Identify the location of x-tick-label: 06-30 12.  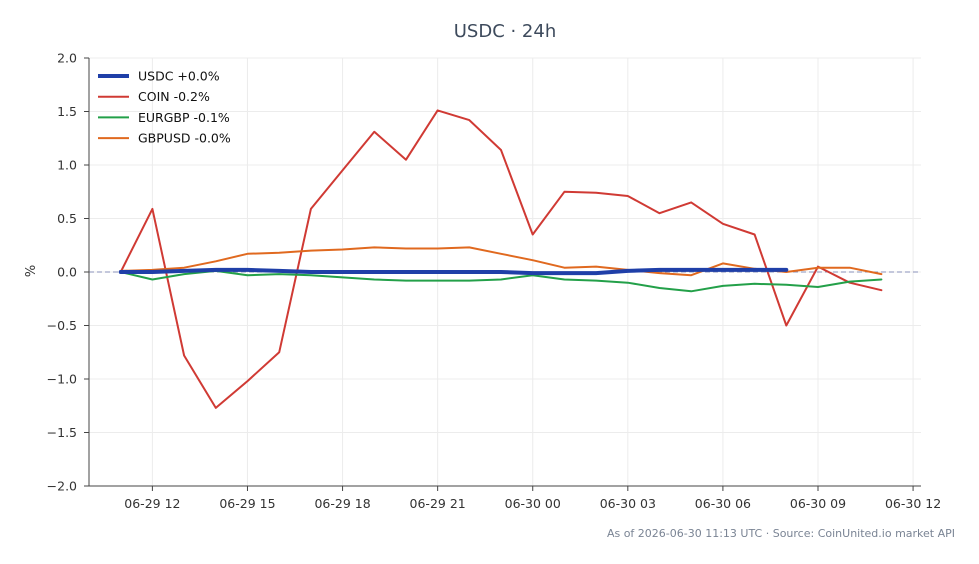
(913, 503).